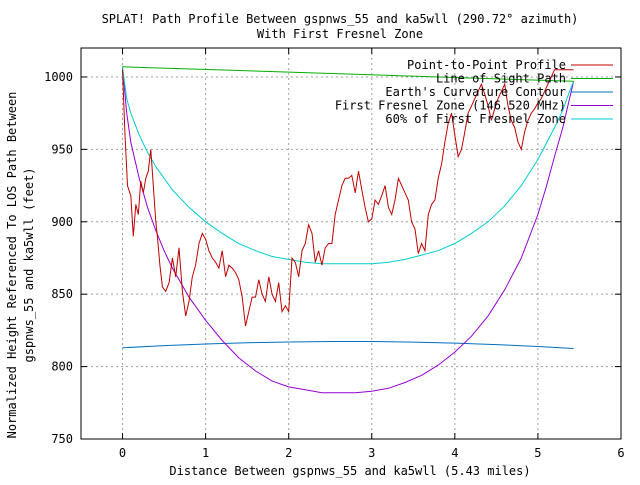 The image size is (640, 485). What do you see at coordinates (288, 453) in the screenshot?
I see `x-tick-label: 2` at bounding box center [288, 453].